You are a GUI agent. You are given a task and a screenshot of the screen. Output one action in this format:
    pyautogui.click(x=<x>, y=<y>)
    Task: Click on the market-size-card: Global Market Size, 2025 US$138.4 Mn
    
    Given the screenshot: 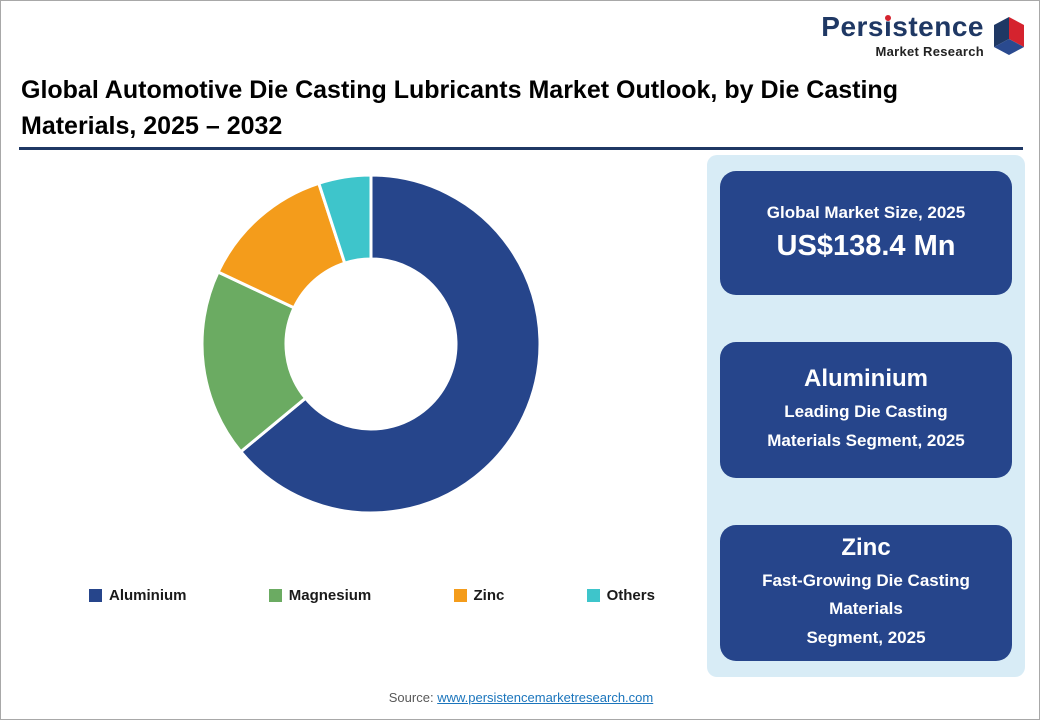 What is the action you would take?
    pyautogui.click(x=866, y=233)
    